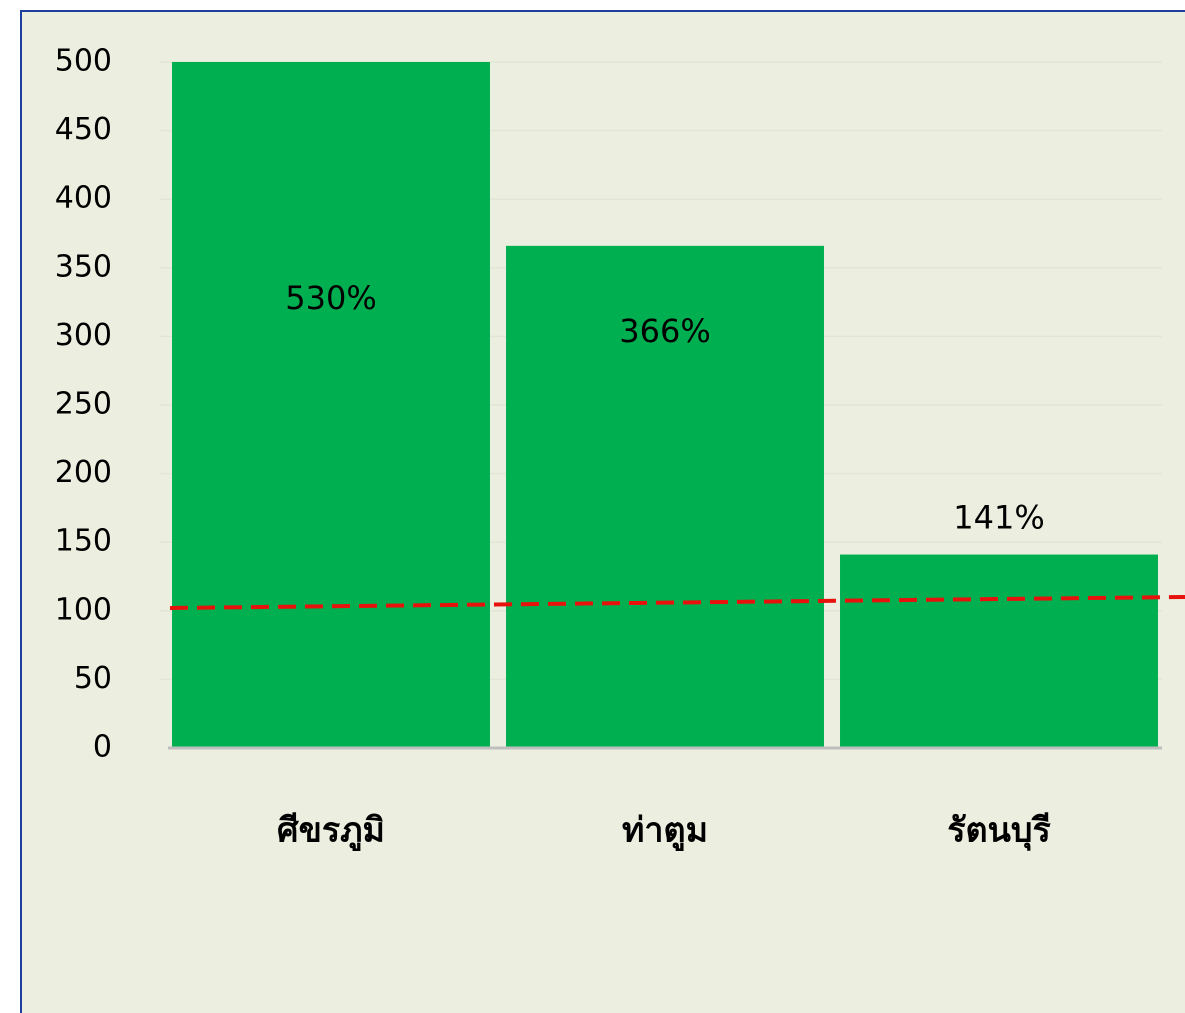 The width and height of the screenshot is (1185, 1013). What do you see at coordinates (83, 129) in the screenshot?
I see `y-tick-label: 450` at bounding box center [83, 129].